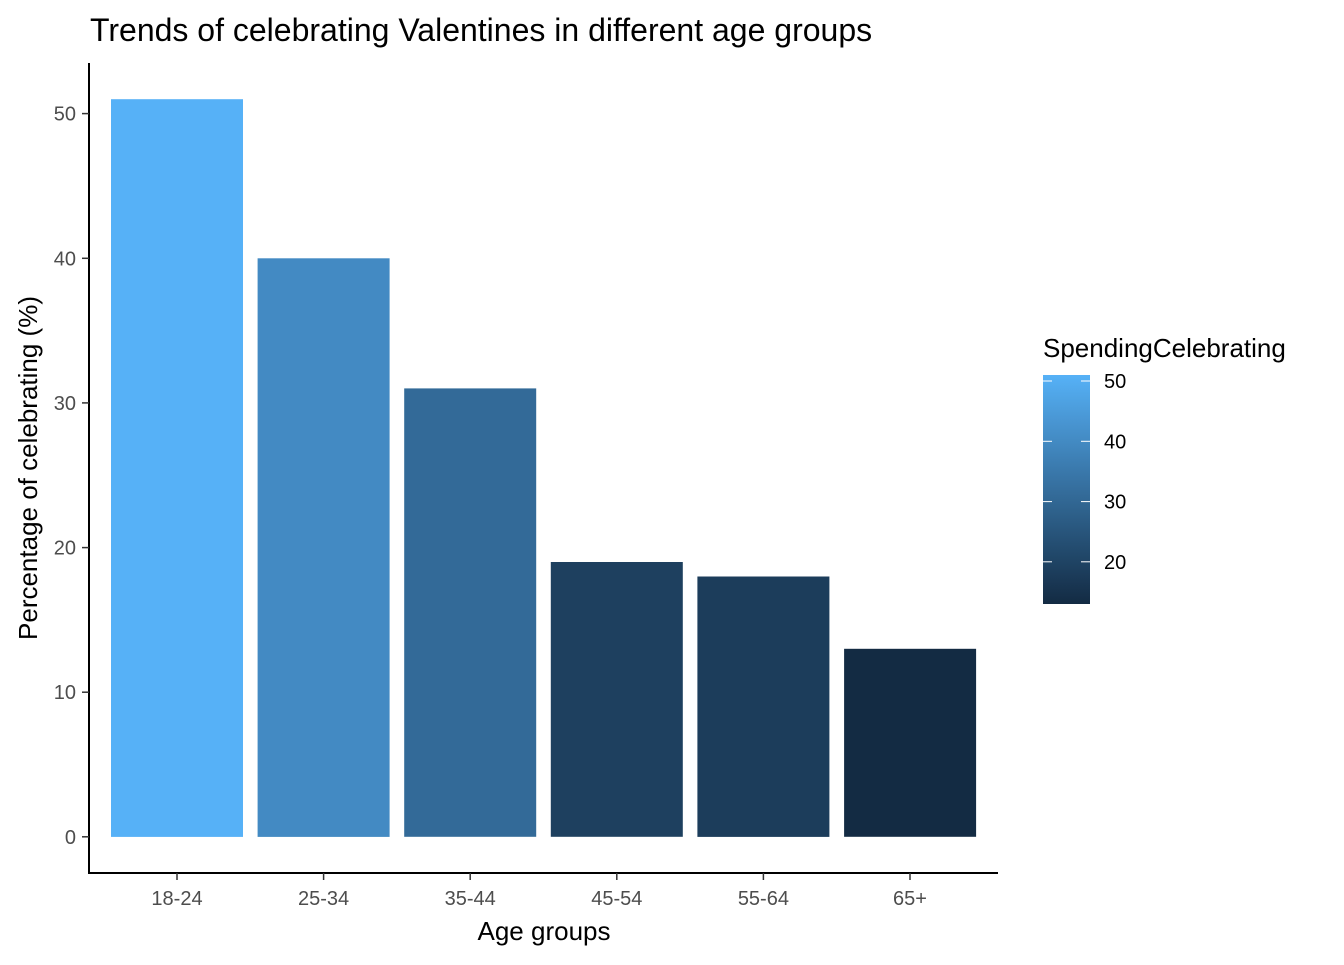  What do you see at coordinates (763, 899) in the screenshot?
I see `x-tick-label: 55-64` at bounding box center [763, 899].